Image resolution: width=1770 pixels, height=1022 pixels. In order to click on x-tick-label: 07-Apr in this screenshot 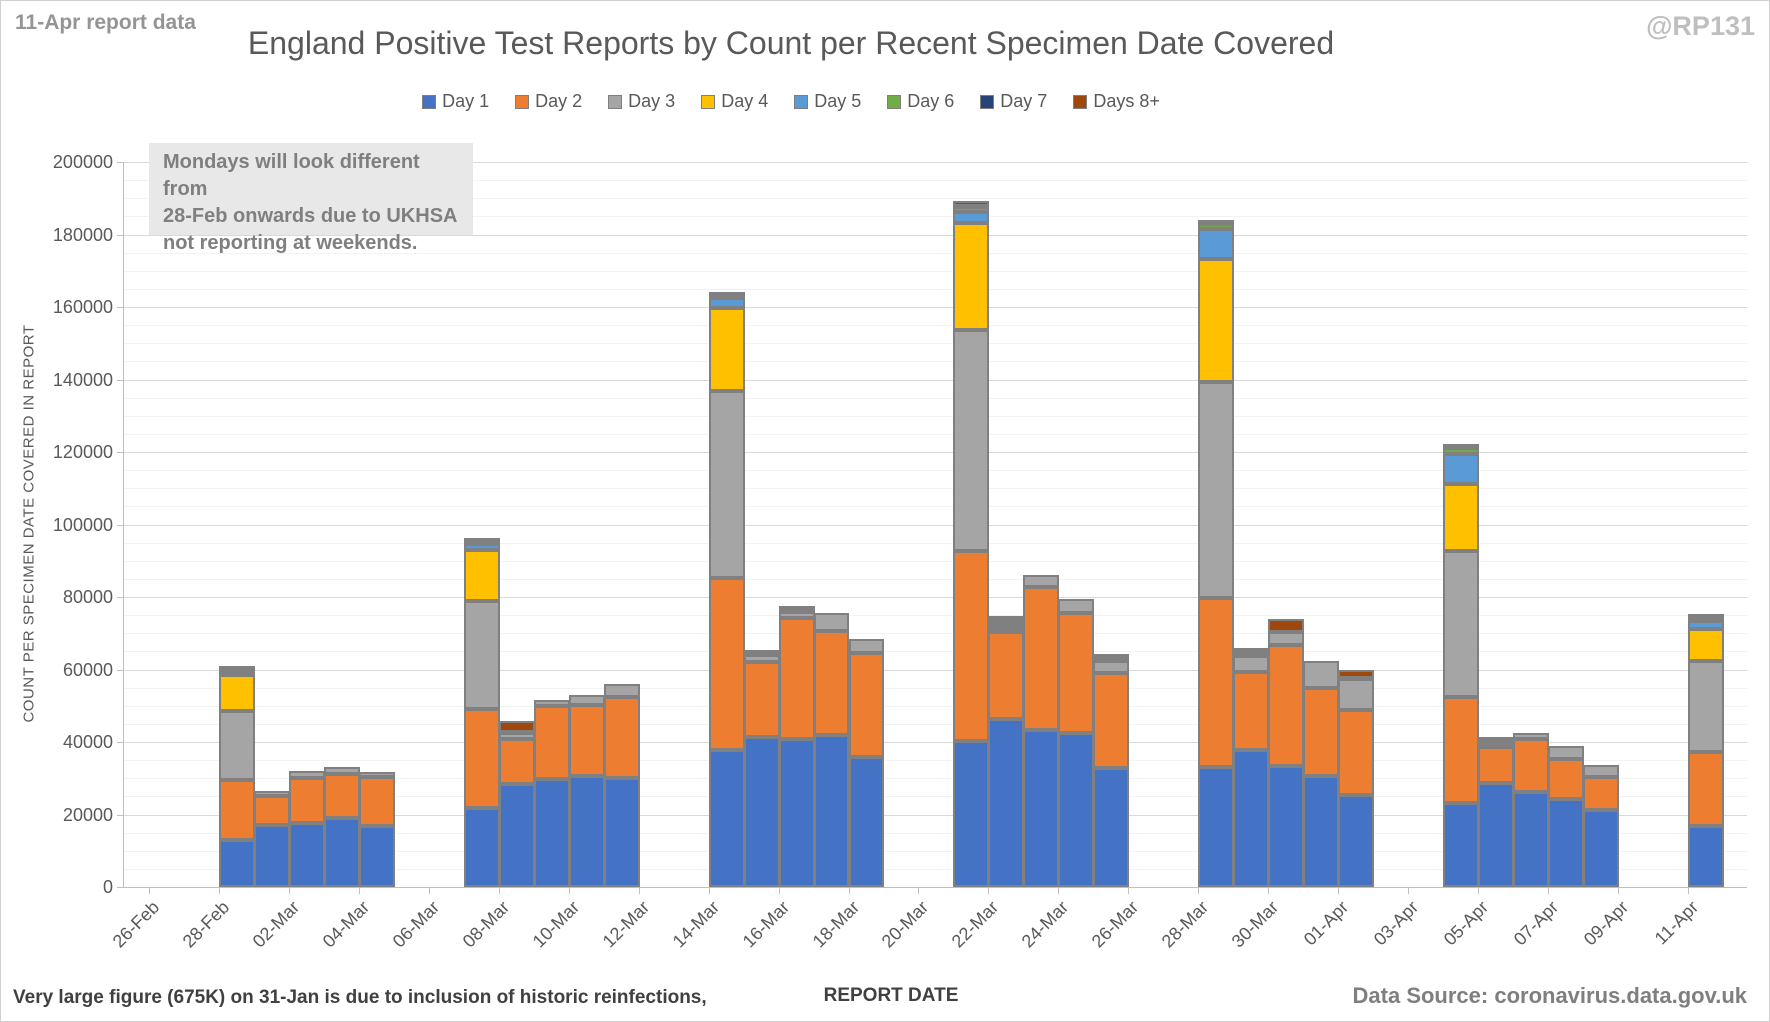, I will do `click(1536, 923)`.